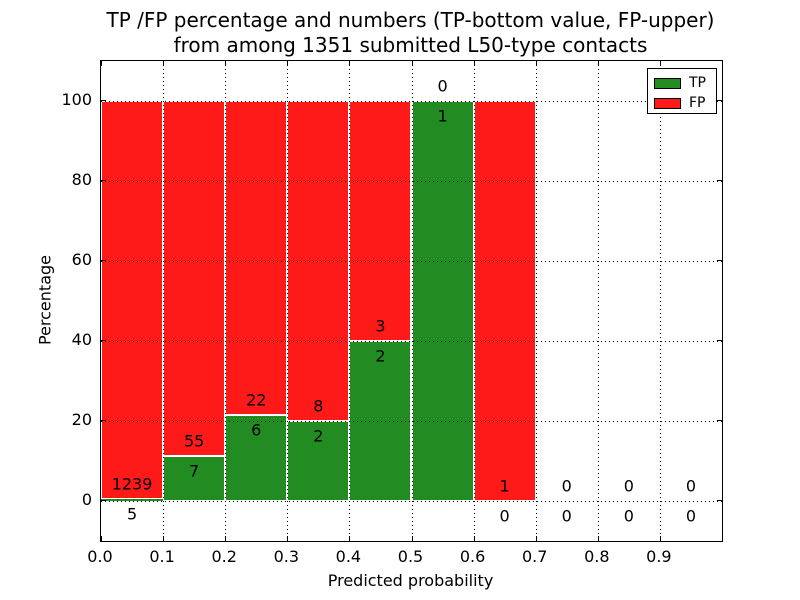 The width and height of the screenshot is (800, 600). I want to click on bar-tp-0.3-0.4, so click(318, 461).